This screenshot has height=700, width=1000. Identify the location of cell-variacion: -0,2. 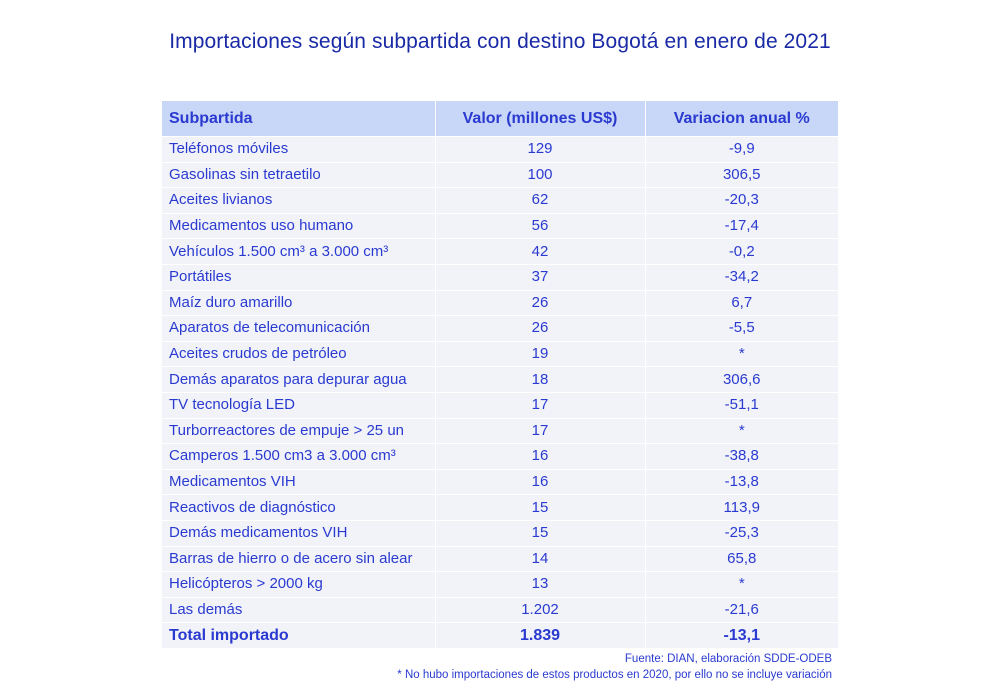
(741, 251).